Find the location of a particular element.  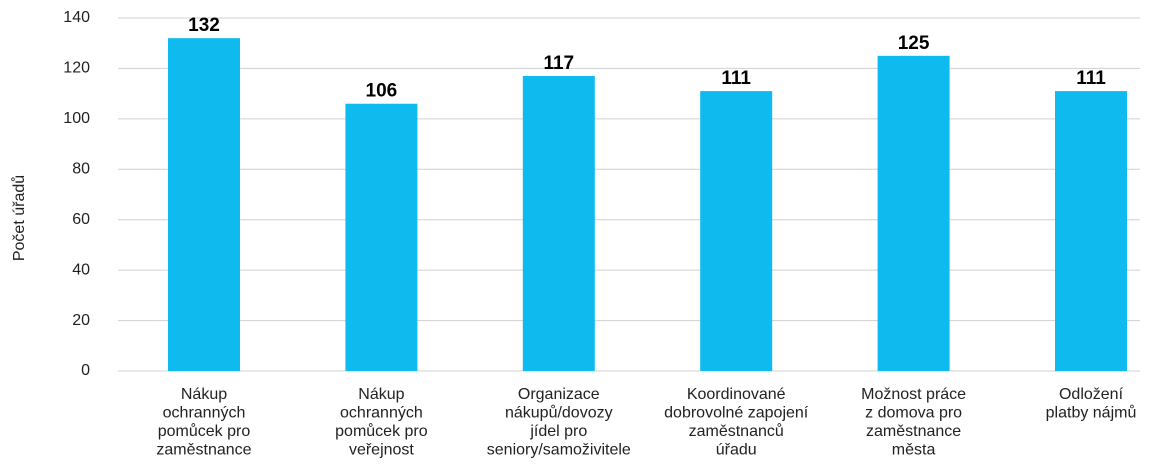

value-label: 132 is located at coordinates (204, 25).